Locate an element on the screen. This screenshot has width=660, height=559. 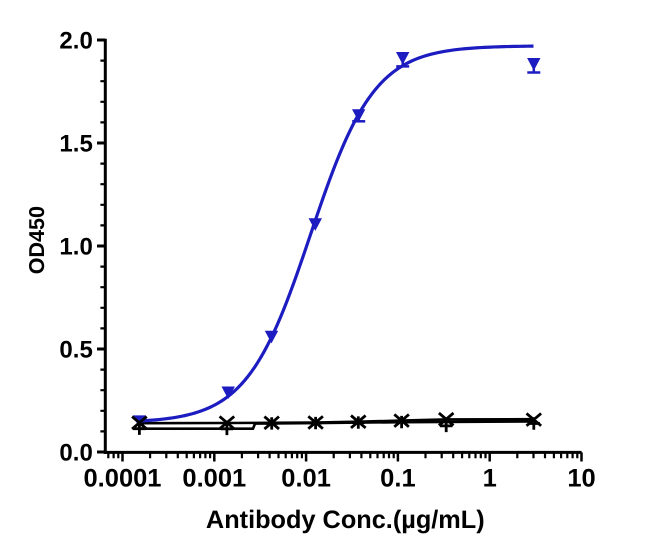
svg-text: 1 is located at coordinates (490, 478).